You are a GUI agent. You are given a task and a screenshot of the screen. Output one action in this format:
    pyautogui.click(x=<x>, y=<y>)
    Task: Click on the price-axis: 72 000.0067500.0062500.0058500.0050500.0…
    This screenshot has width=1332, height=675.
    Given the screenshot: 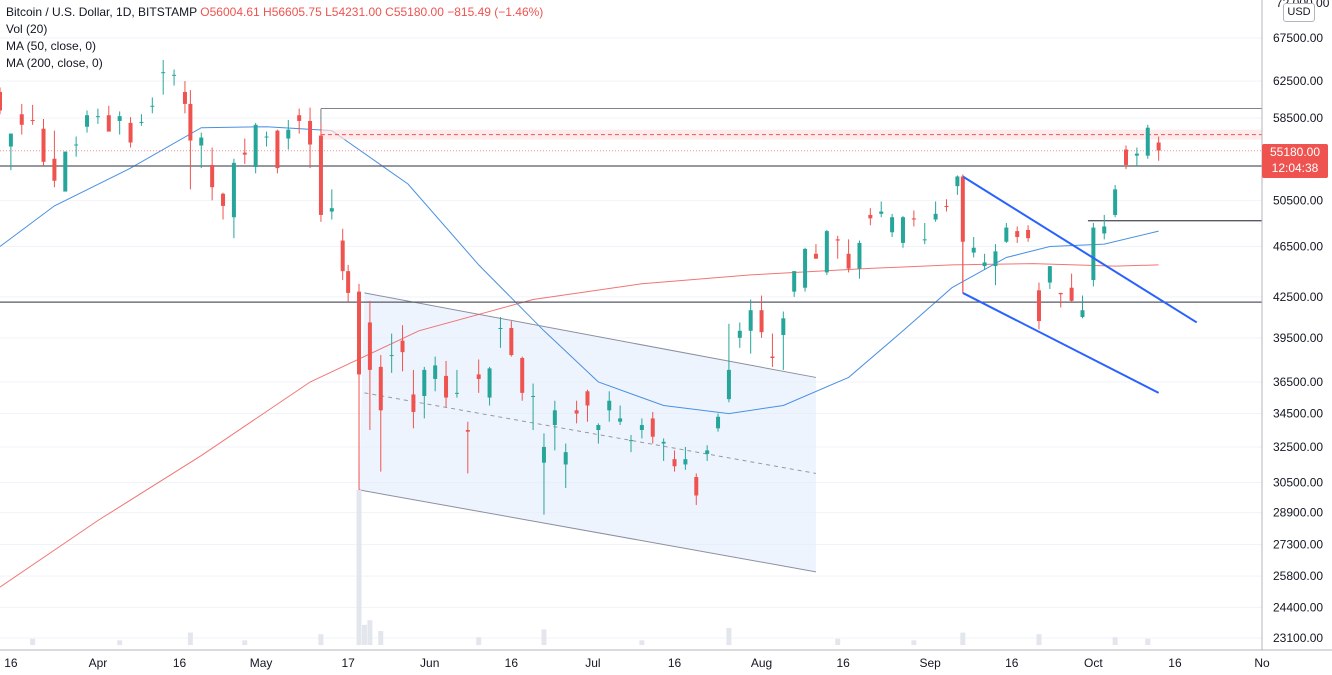 What is the action you would take?
    pyautogui.click(x=1296, y=337)
    